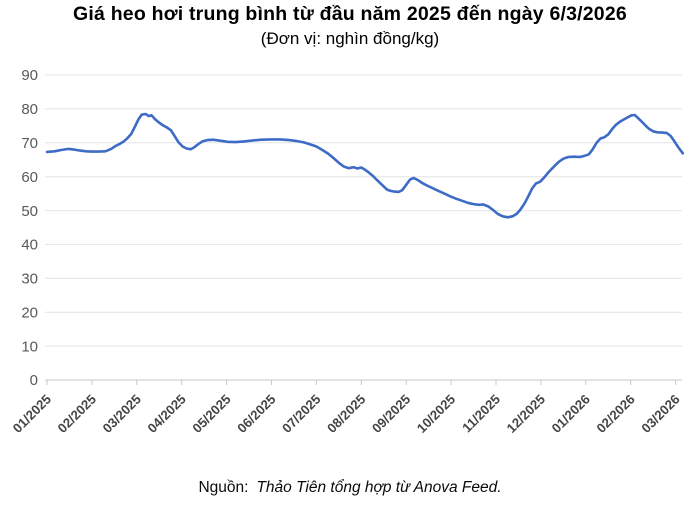  I want to click on source-text: Thảo Tiên tổng hợp từ Anova Feed., so click(379, 487).